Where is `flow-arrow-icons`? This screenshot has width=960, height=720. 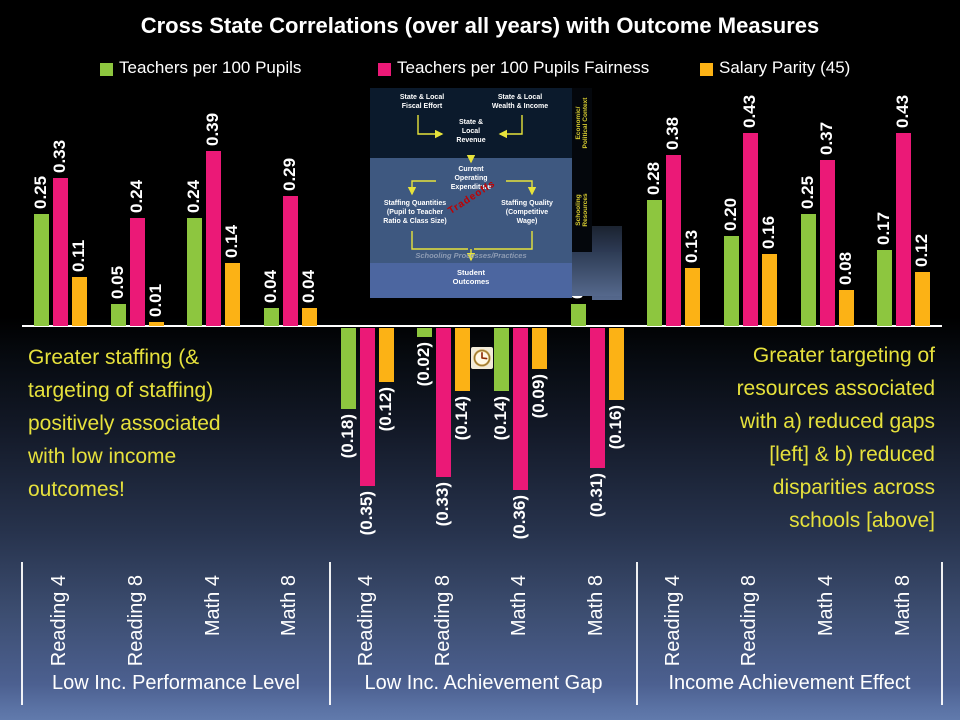 flow-arrow-icons is located at coordinates (472, 188).